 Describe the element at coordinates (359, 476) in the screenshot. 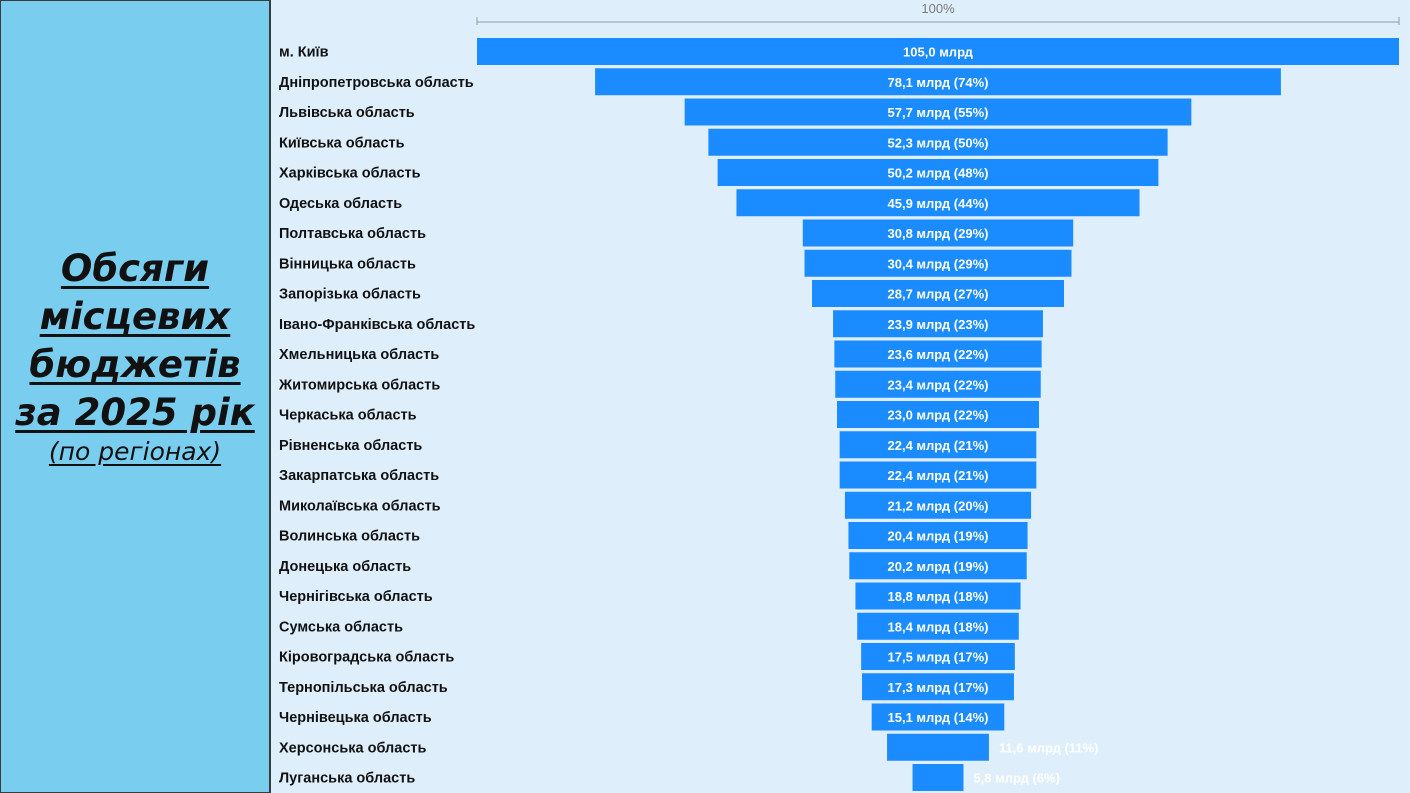

I see `region-label: Закарпатська область` at that location.